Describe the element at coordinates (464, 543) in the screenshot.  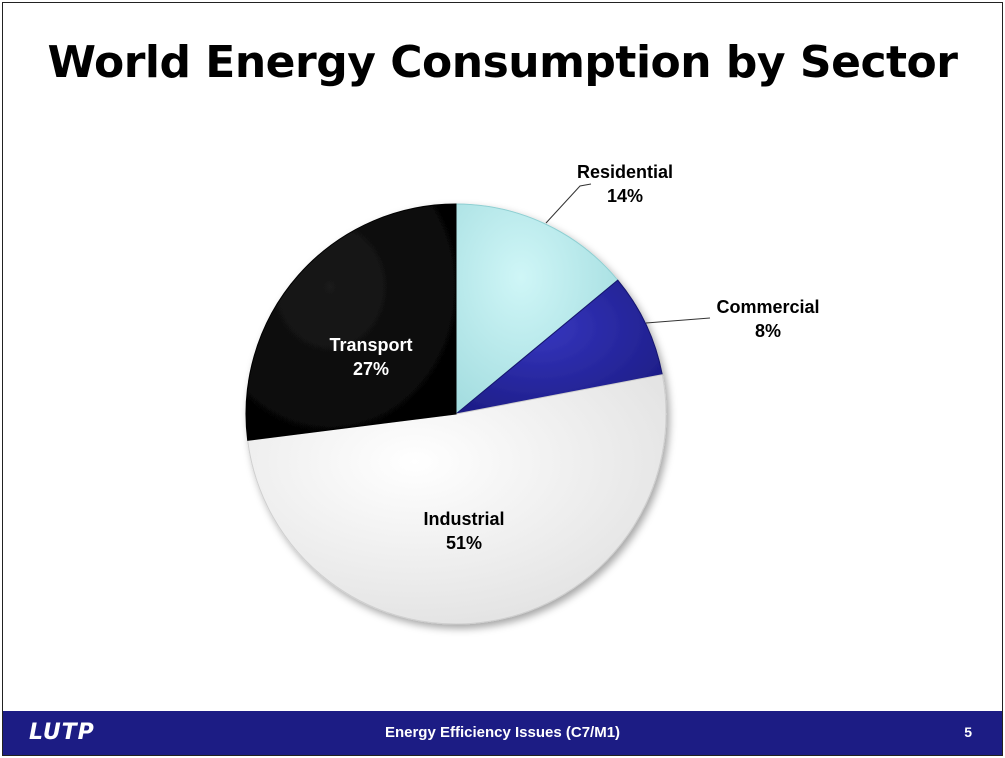
I see `slice-value-industrial: 51%` at that location.